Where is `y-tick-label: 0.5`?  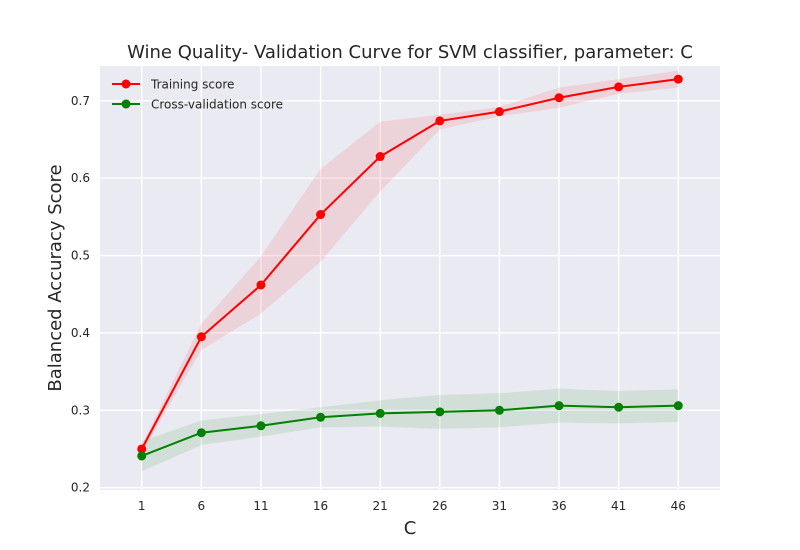
y-tick-label: 0.5 is located at coordinates (80, 256).